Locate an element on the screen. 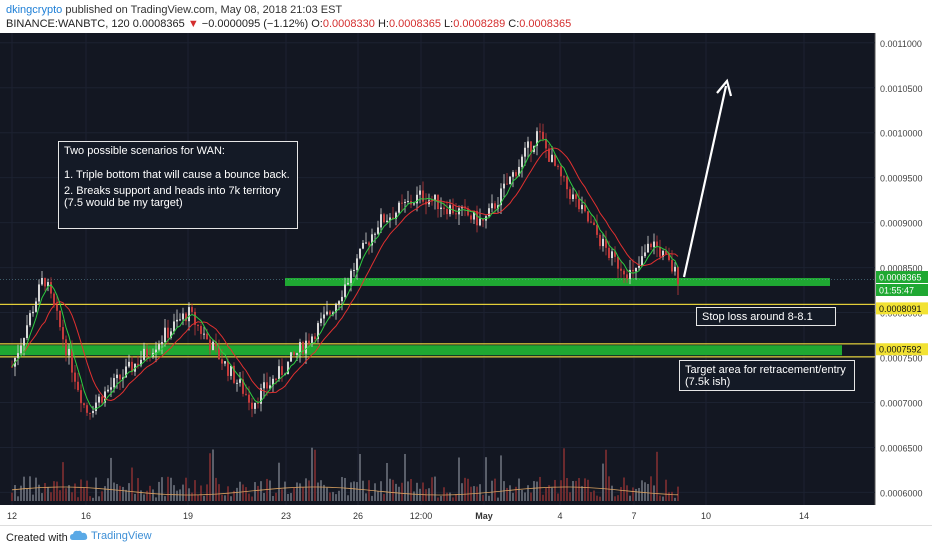 The image size is (932, 551). stop-loss-line is located at coordinates (437, 304).